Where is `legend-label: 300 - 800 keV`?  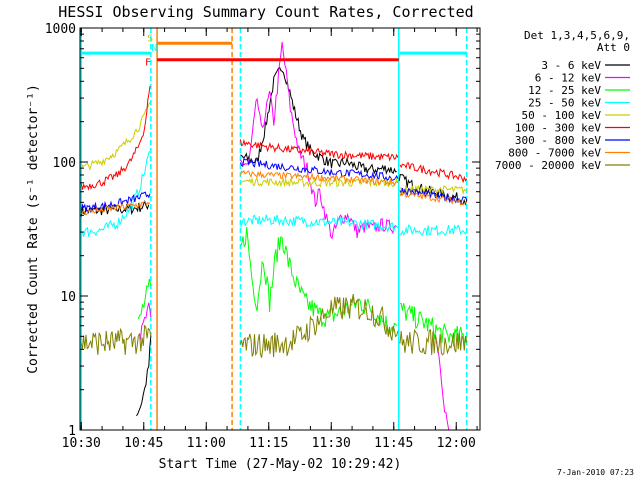 legend-label: 300 - 800 keV is located at coordinates (558, 140).